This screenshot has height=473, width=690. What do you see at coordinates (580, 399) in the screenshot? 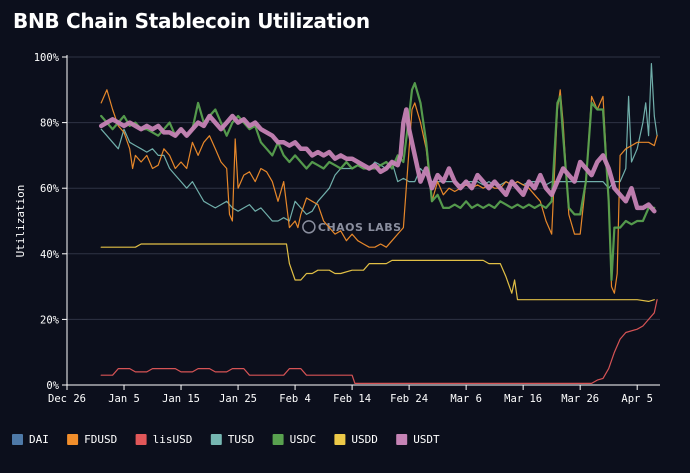
I see `x-tick-label: Mar 26` at bounding box center [580, 399].